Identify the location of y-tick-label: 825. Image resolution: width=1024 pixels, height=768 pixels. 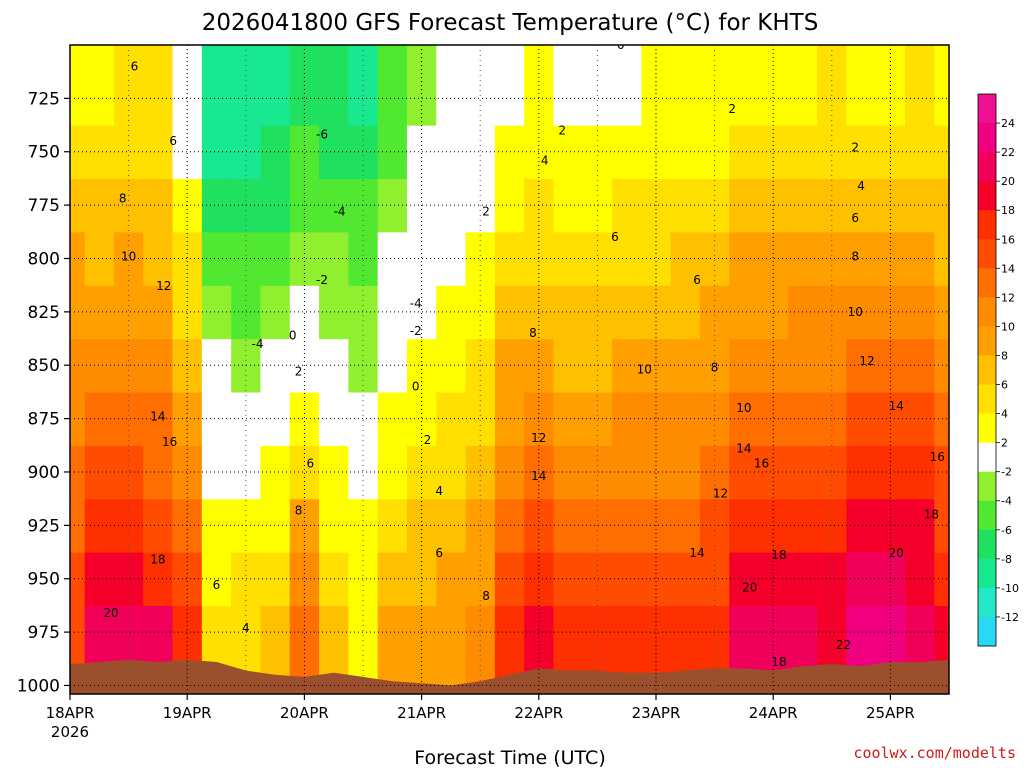
(44, 313).